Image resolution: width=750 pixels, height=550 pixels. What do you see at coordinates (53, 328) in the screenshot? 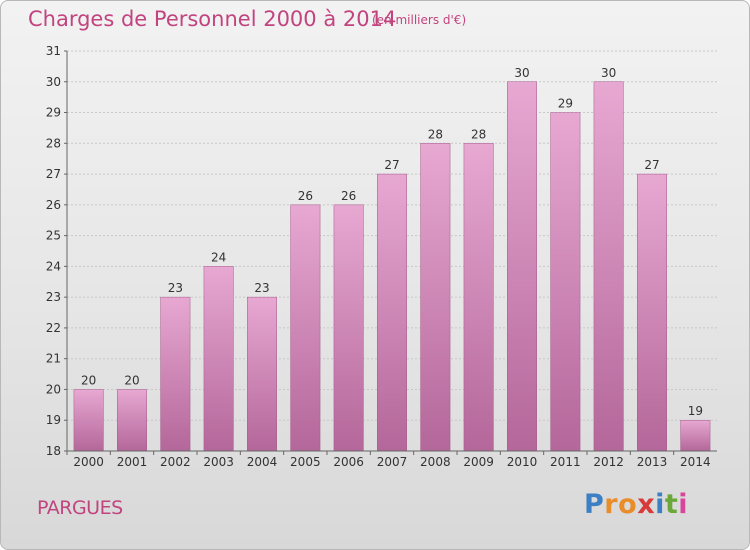
I see `y-tick-label: 22` at bounding box center [53, 328].